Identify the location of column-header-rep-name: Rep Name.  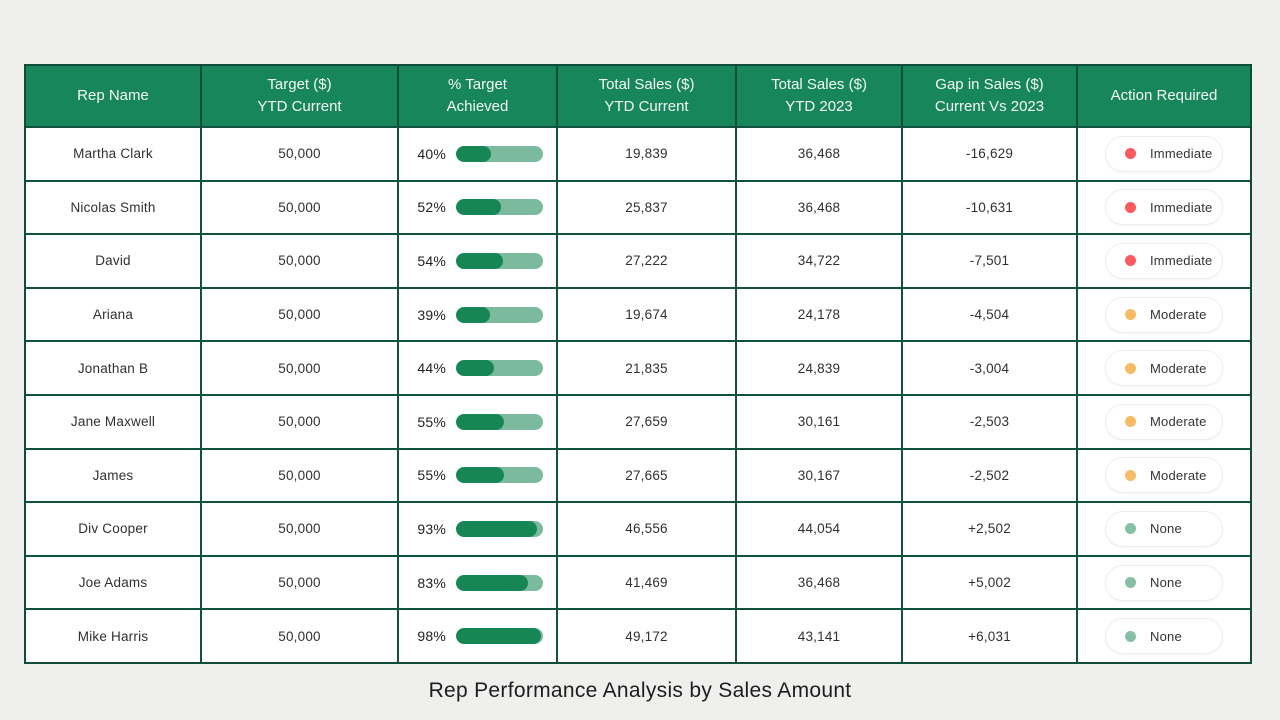
(114, 96).